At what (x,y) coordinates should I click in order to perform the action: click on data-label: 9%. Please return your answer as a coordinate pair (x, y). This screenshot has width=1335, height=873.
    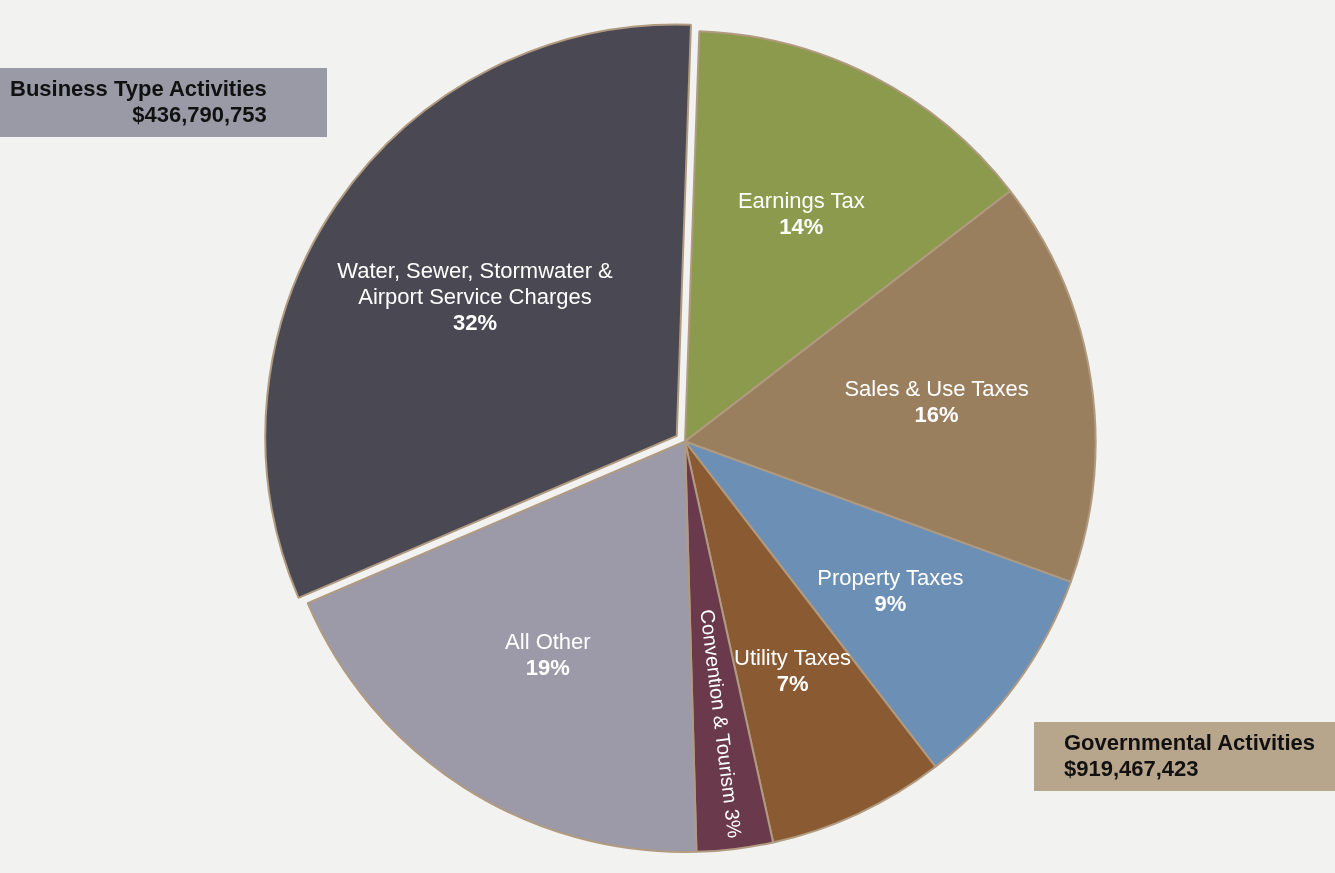
    Looking at the image, I should click on (890, 603).